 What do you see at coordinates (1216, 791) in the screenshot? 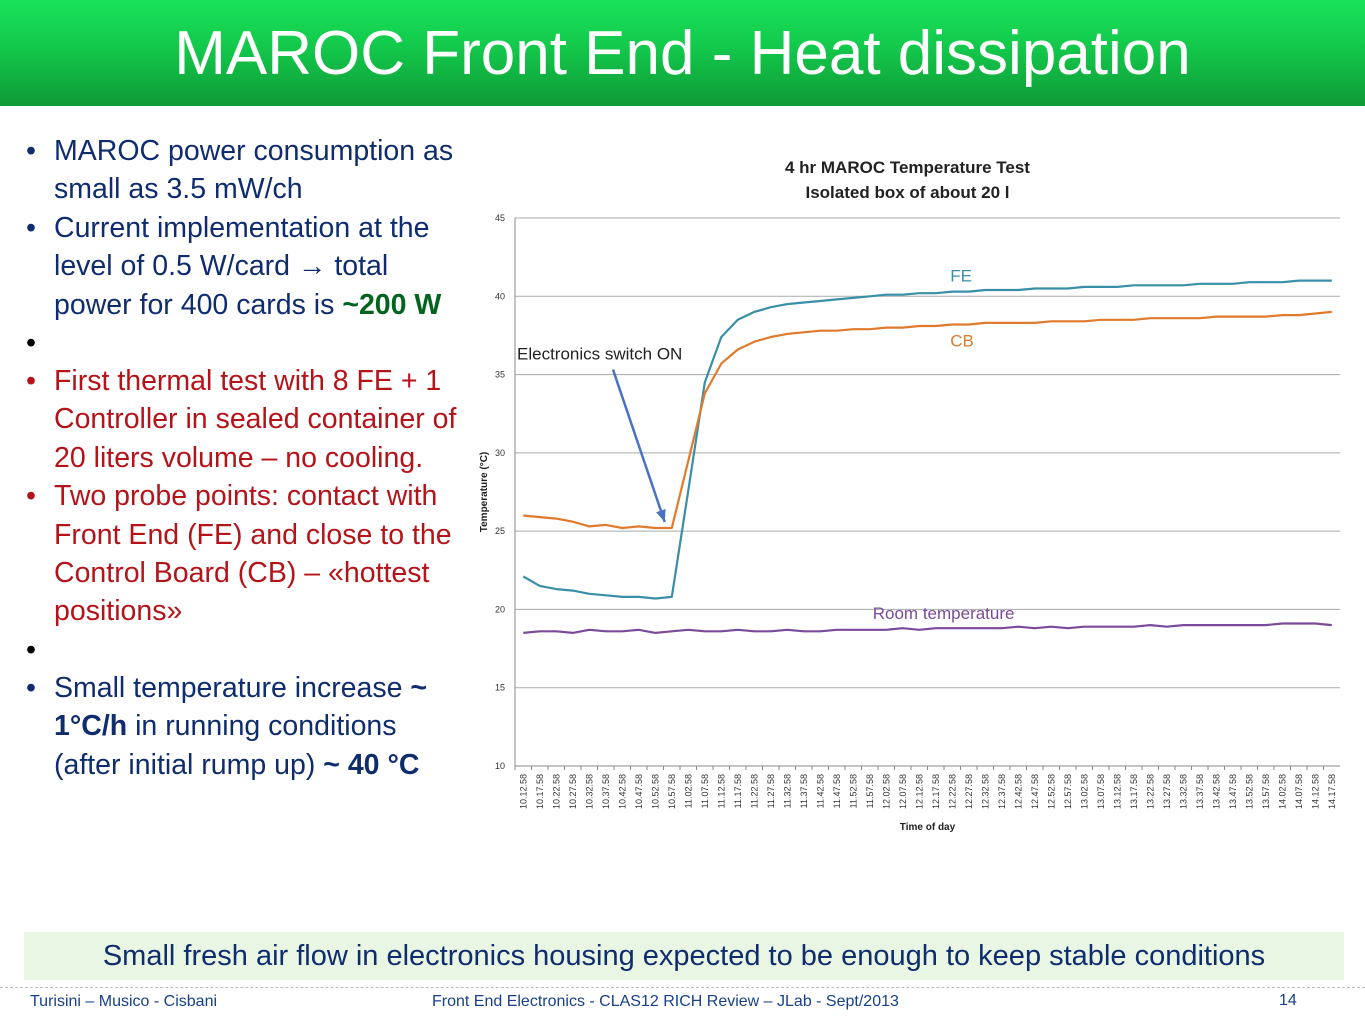
I see `x-tick-label: 13.42.58` at bounding box center [1216, 791].